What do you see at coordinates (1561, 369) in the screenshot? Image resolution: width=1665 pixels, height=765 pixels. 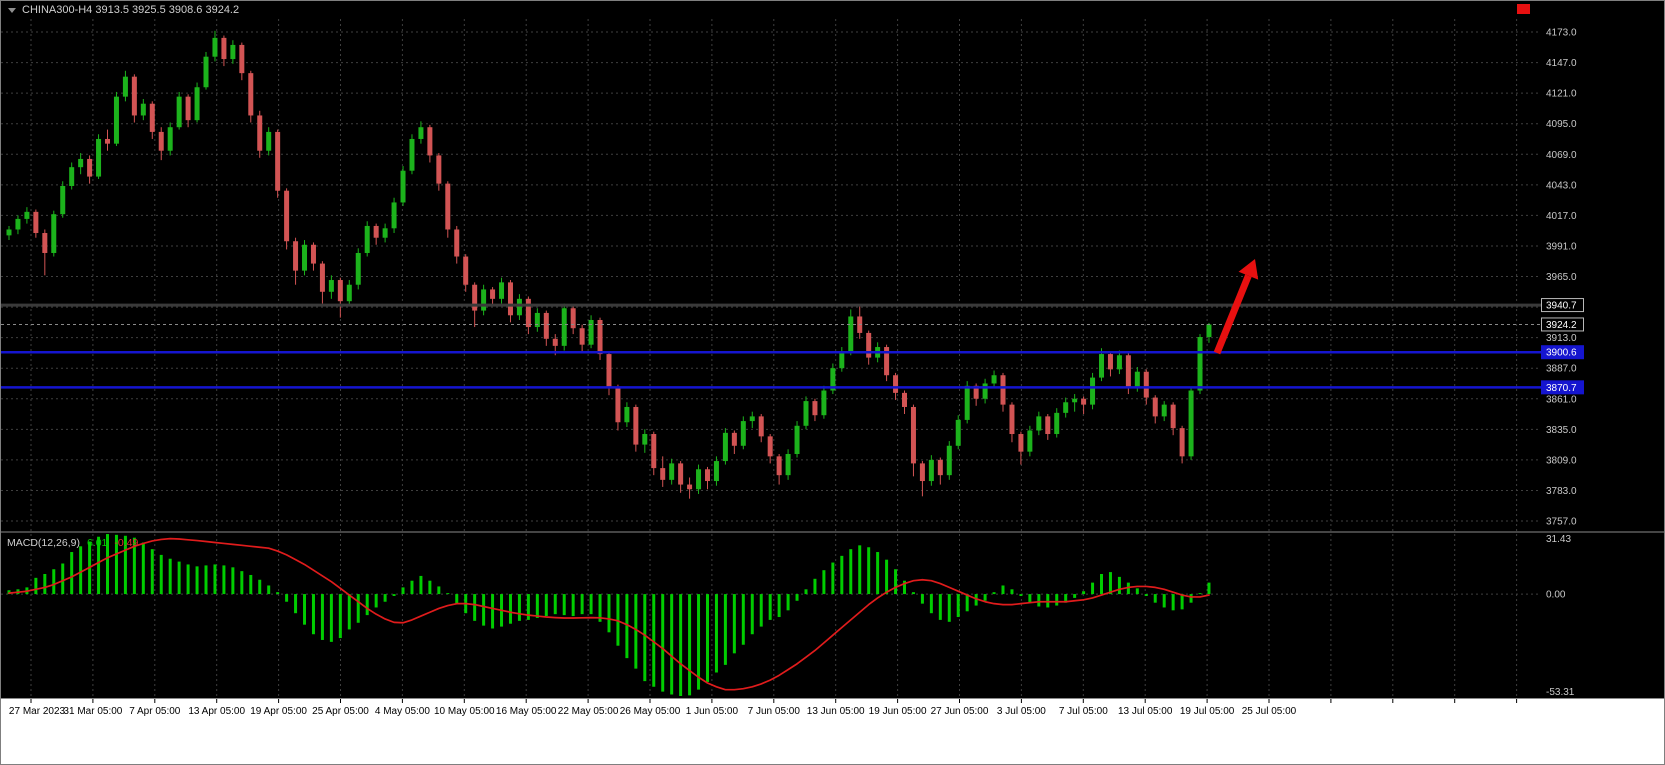 I see `price-axis-label: 3887.0` at bounding box center [1561, 369].